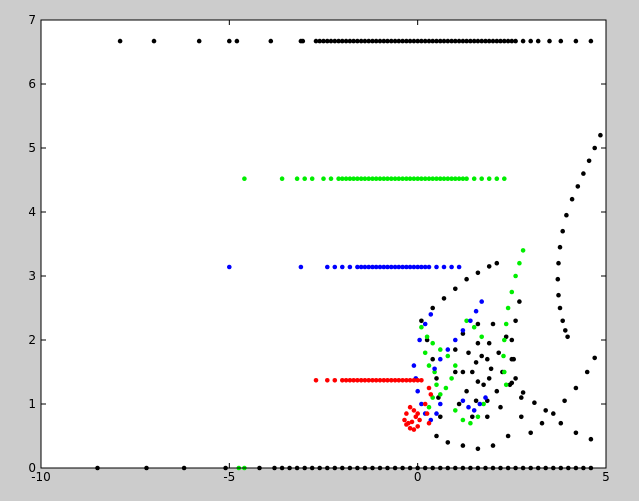 The height and width of the screenshot is (501, 639). What do you see at coordinates (41, 477) in the screenshot?
I see `x-tick-label: -10` at bounding box center [41, 477].